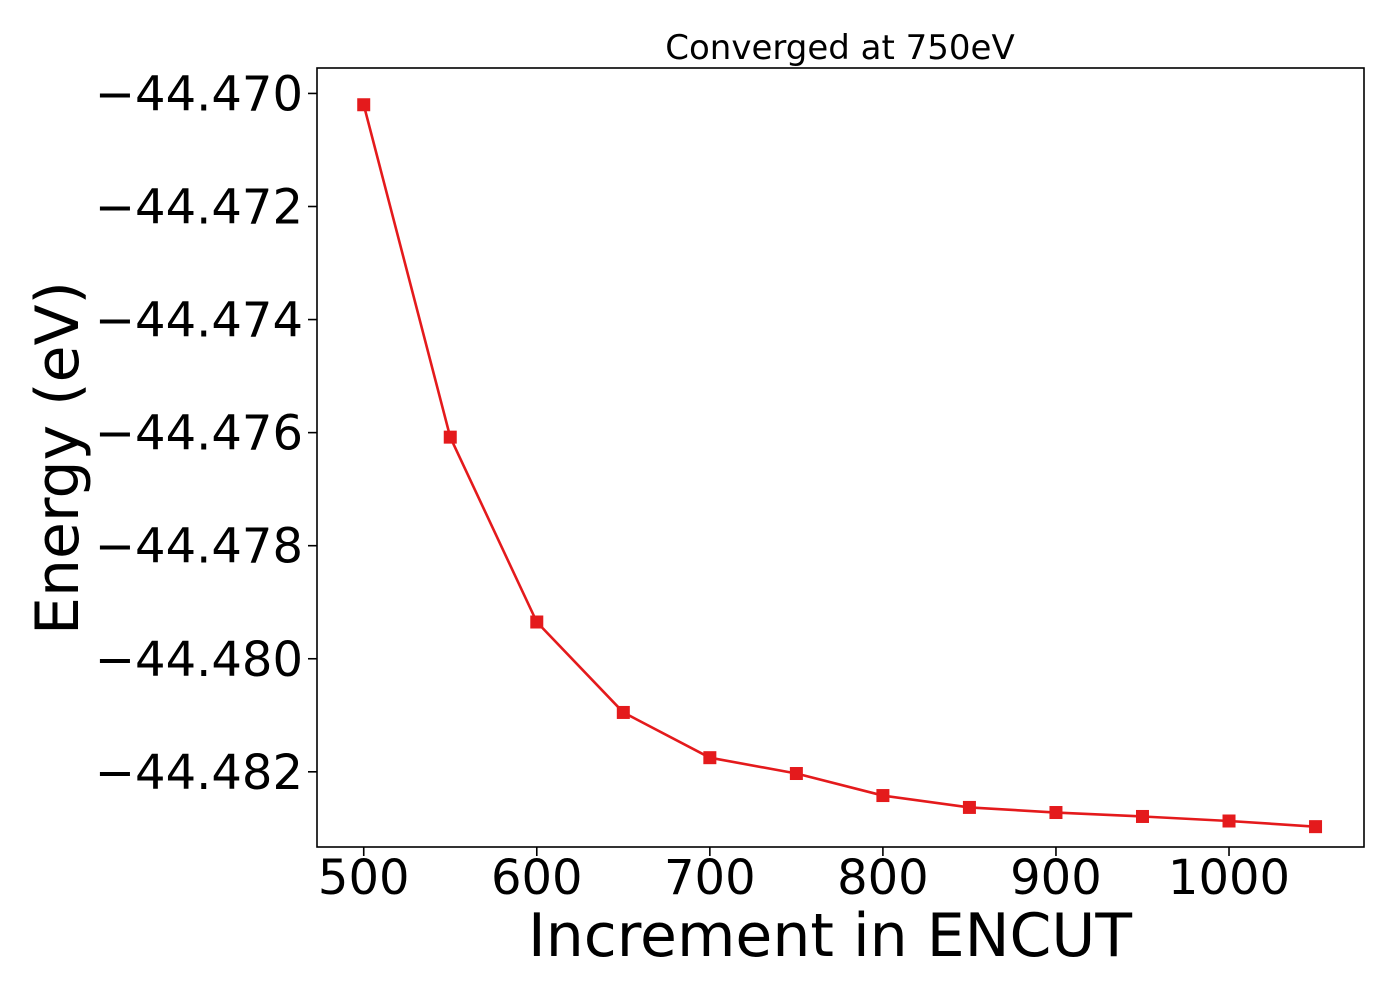  What do you see at coordinates (1229, 878) in the screenshot?
I see `x-tick-label: 1000` at bounding box center [1229, 878].